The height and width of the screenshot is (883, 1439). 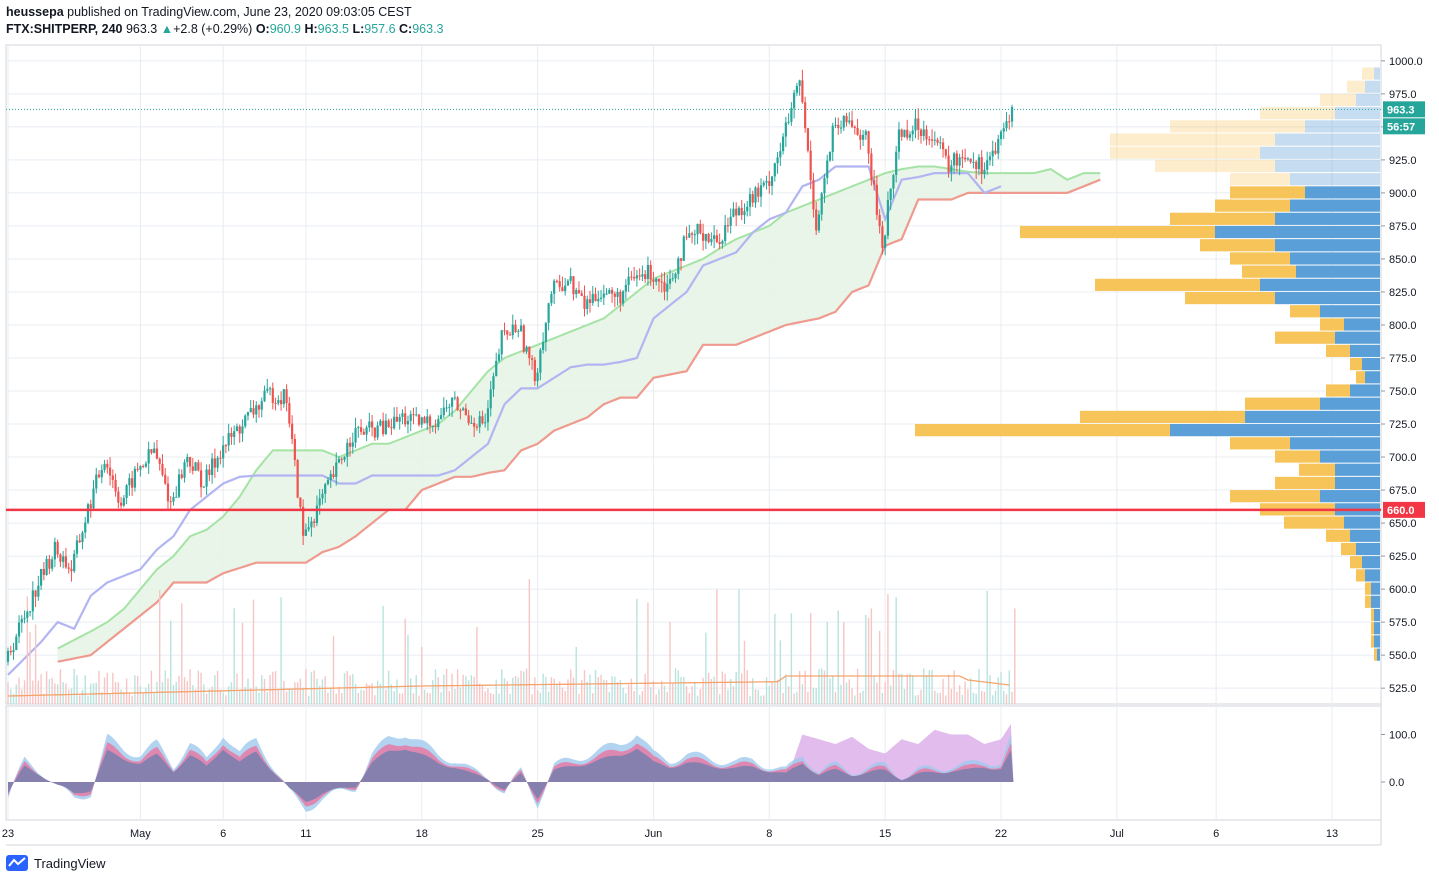 I want to click on current-price-badge-bg, so click(x=1404, y=109).